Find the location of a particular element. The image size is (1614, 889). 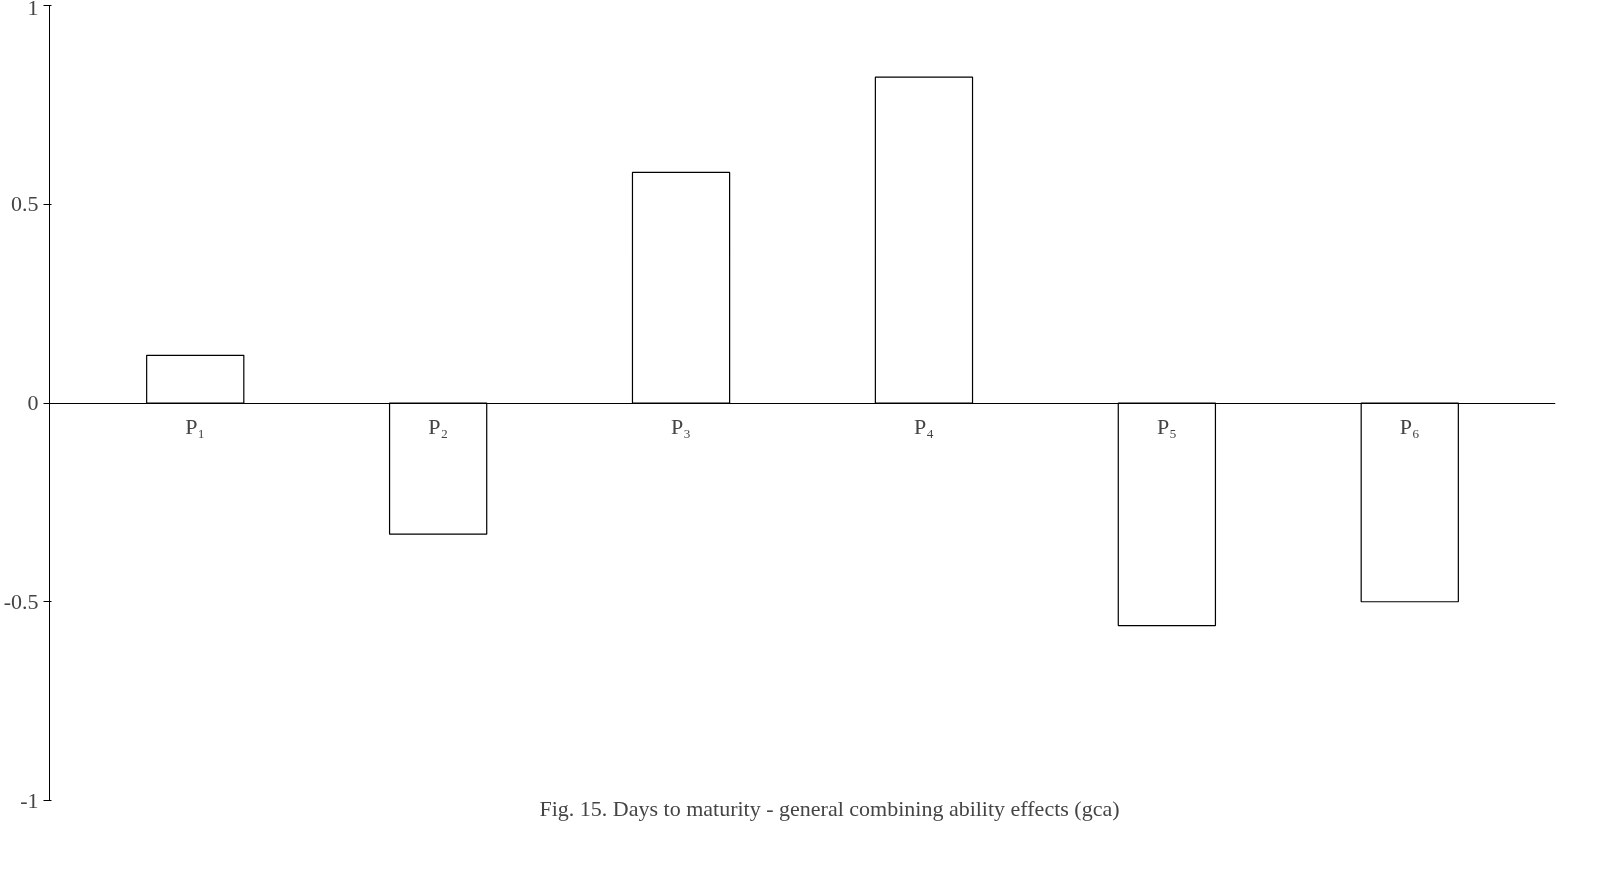

x-tick-label: P₄ is located at coordinates (924, 426).